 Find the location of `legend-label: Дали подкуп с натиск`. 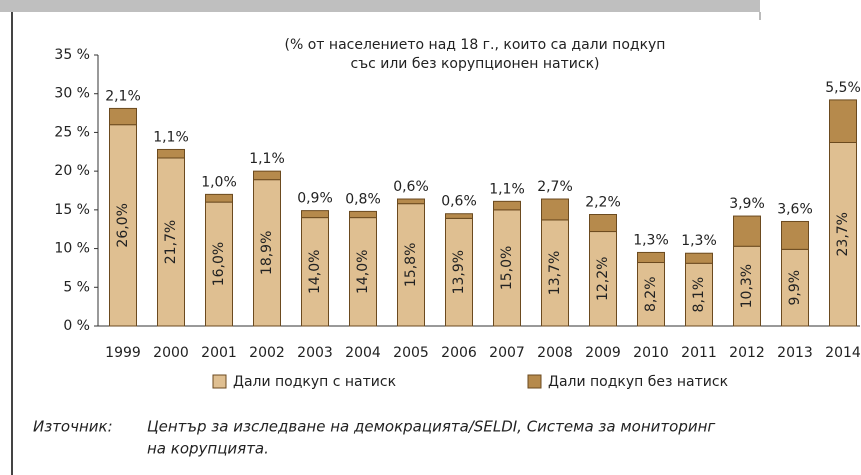

legend-label: Дали подкуп с натиск is located at coordinates (314, 382).